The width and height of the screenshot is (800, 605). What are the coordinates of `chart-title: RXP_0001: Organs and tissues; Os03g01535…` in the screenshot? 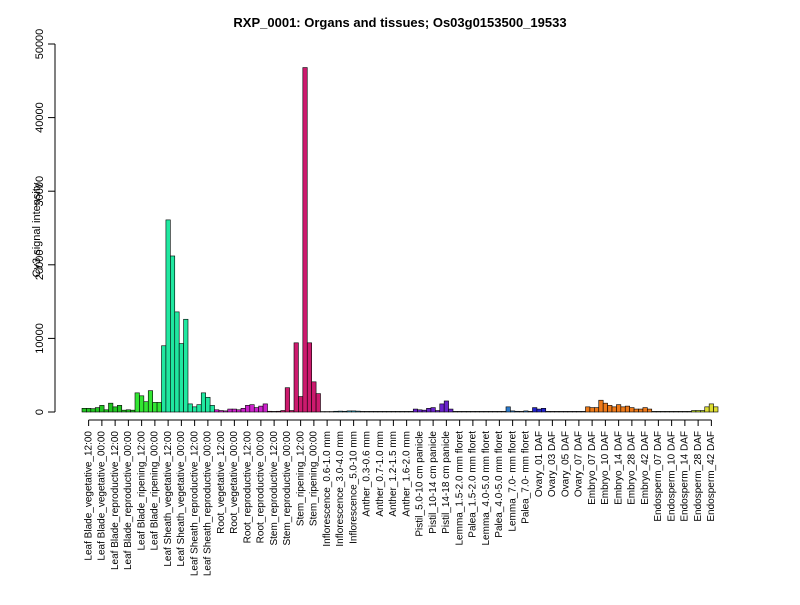 It's located at (399, 22).